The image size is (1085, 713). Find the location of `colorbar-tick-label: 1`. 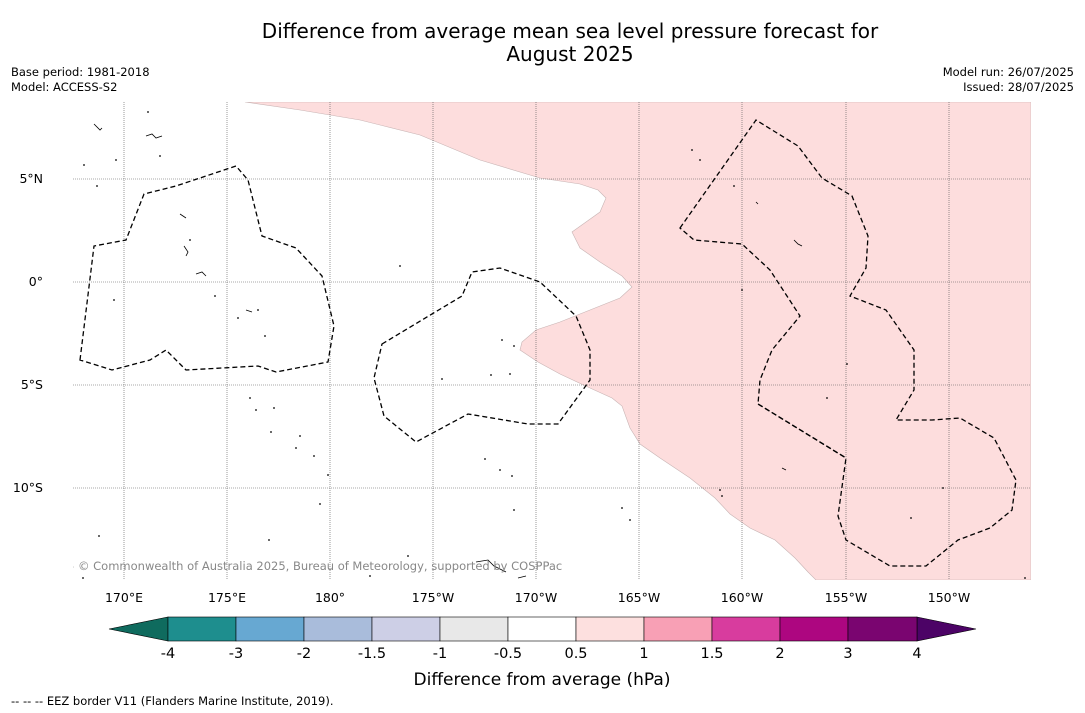

colorbar-tick-label: 1 is located at coordinates (643, 654).